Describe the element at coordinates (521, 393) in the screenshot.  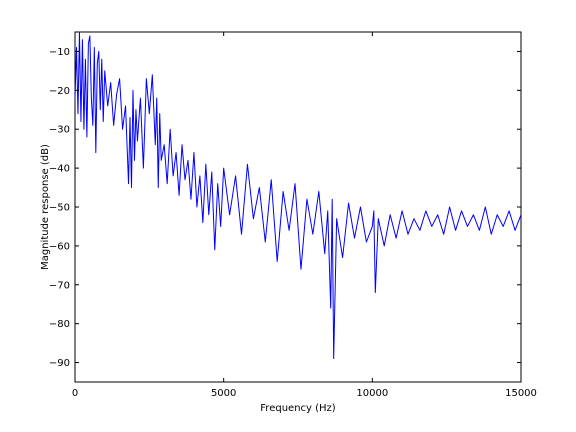
I see `x-tick-label: 15000` at that location.